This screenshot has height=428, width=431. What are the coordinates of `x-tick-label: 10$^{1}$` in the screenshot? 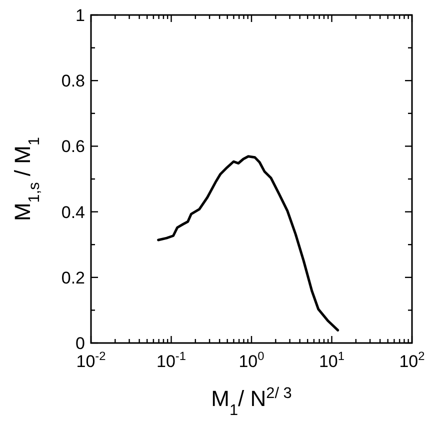 It's located at (331, 360).